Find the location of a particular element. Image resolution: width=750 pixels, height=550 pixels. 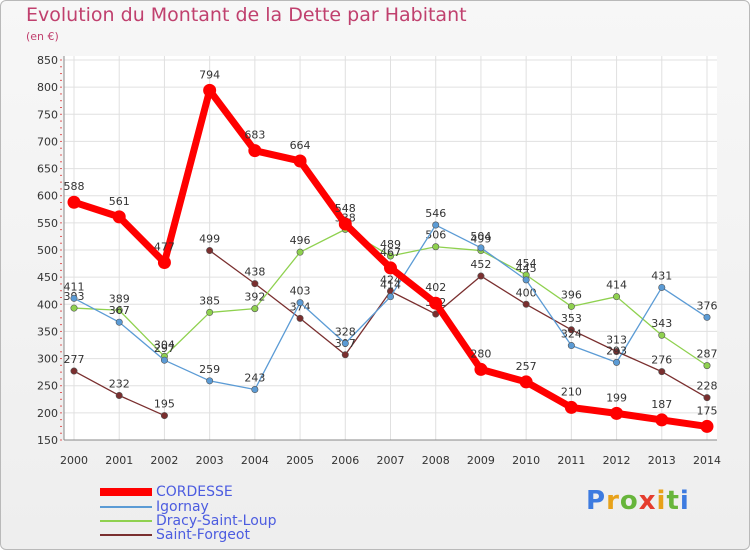

x-tick-label: 2003 is located at coordinates (210, 460).